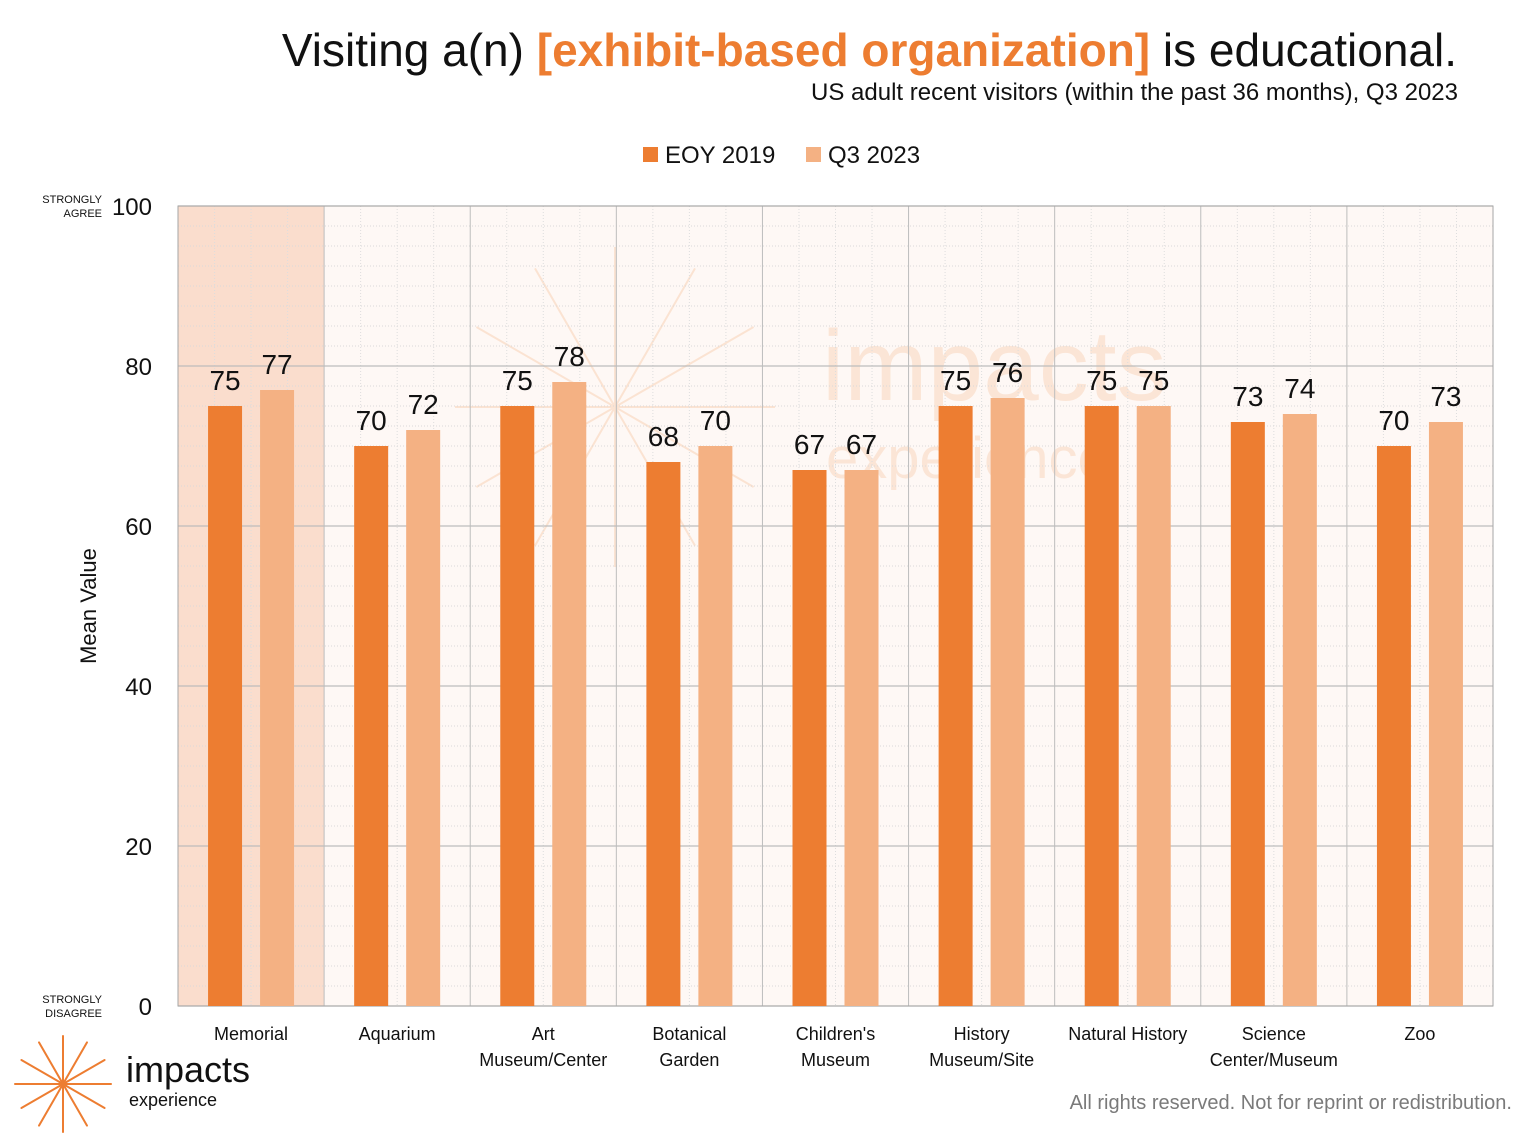 The width and height of the screenshot is (1529, 1147). I want to click on y-tick-label: 40, so click(138, 687).